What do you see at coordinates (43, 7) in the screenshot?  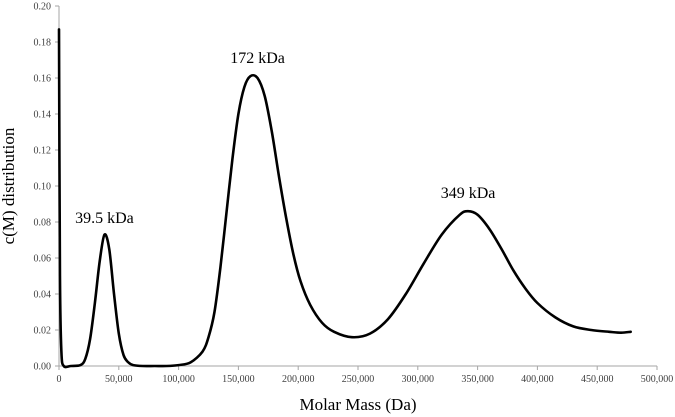 I see `y-tick-label: 0.20` at bounding box center [43, 7].